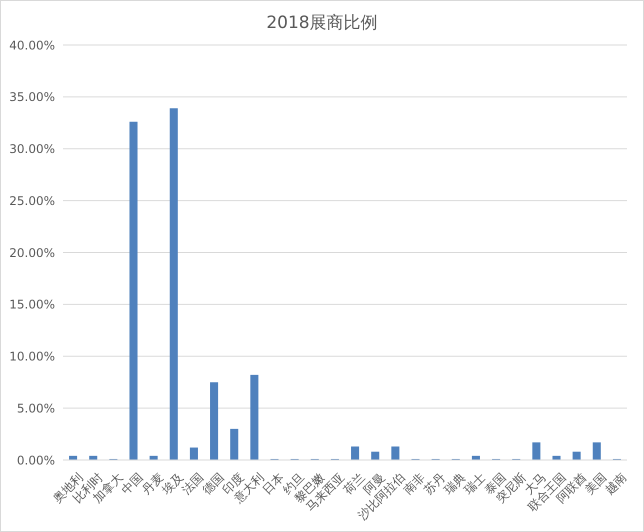 The image size is (644, 532). Describe the element at coordinates (35, 460) in the screenshot. I see `y-tick-label: 0.00%` at that location.